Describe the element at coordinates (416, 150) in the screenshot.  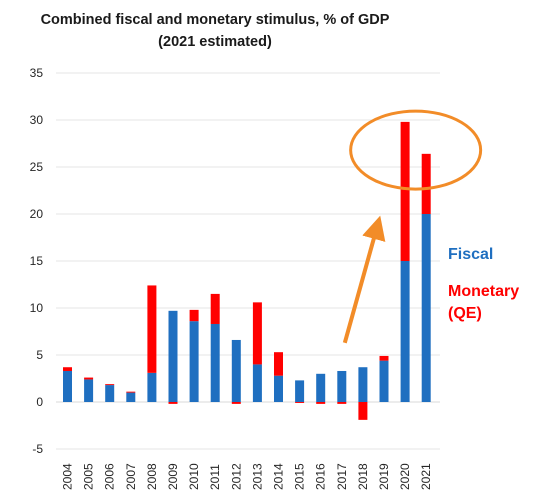
I see `highlight-ellipse` at that location.